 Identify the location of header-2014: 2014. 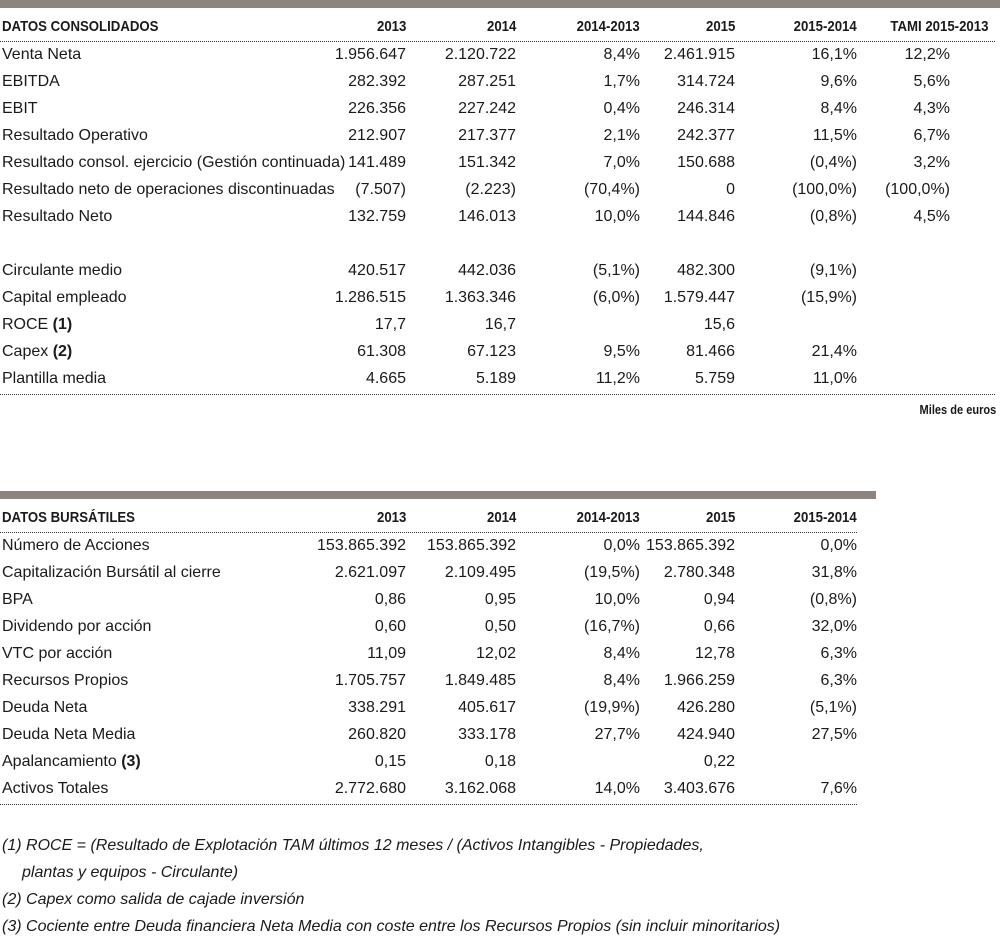
(501, 26).